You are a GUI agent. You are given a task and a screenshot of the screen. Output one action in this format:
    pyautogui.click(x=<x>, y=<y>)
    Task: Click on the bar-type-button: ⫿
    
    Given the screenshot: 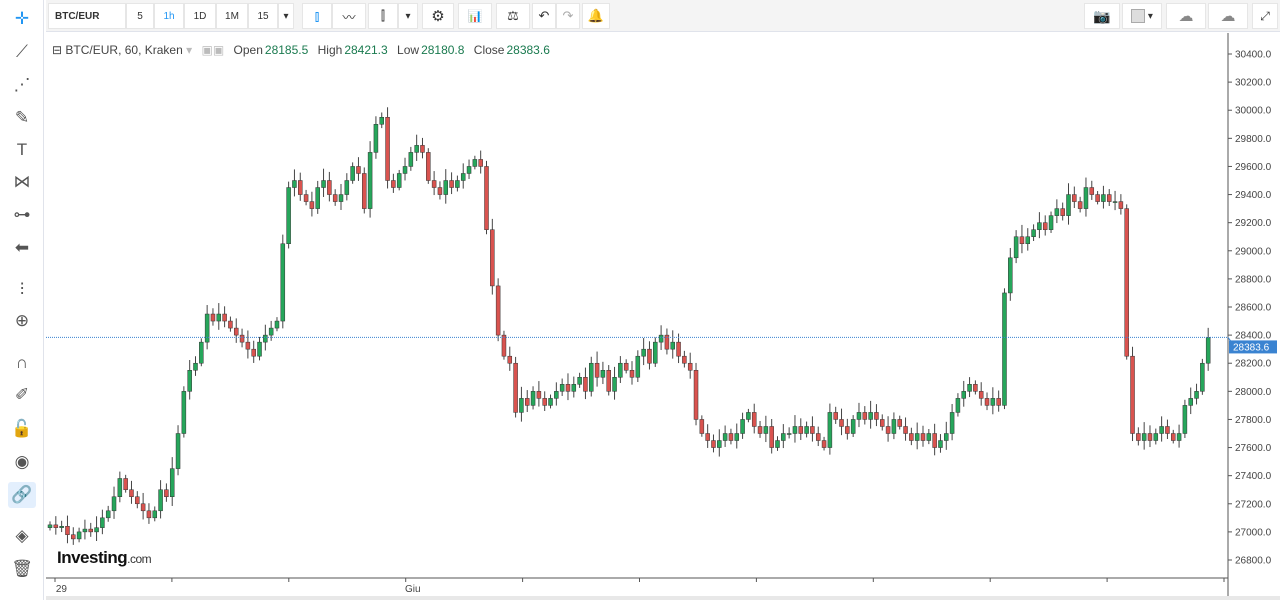 What is the action you would take?
    pyautogui.click(x=383, y=16)
    